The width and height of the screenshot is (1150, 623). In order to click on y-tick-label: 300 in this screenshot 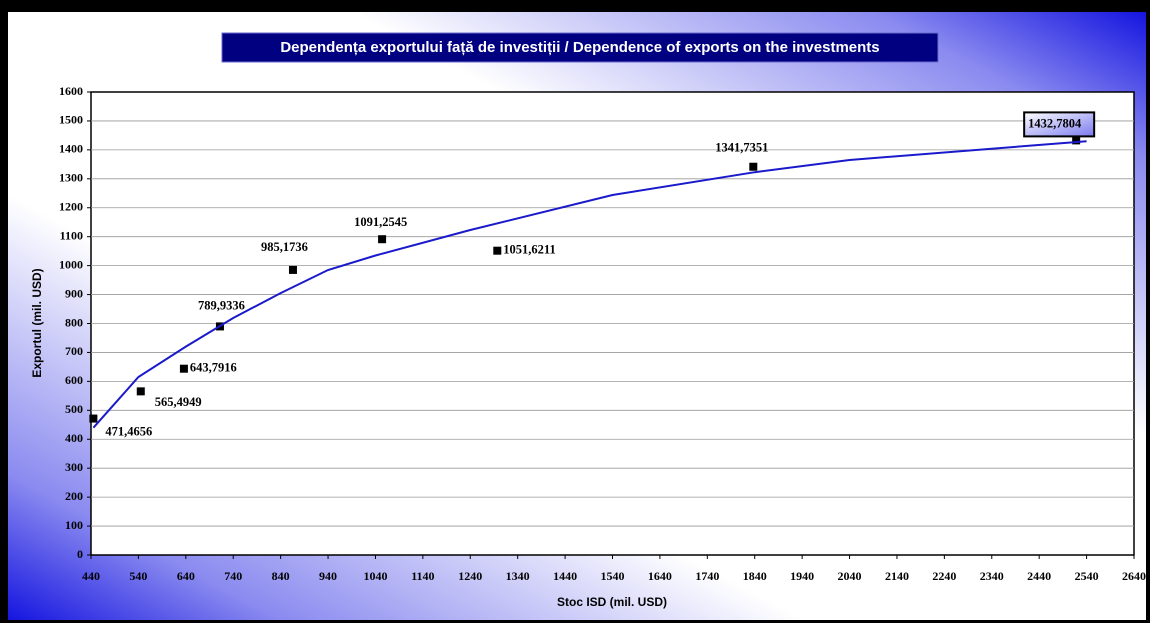, I will do `click(74, 467)`.